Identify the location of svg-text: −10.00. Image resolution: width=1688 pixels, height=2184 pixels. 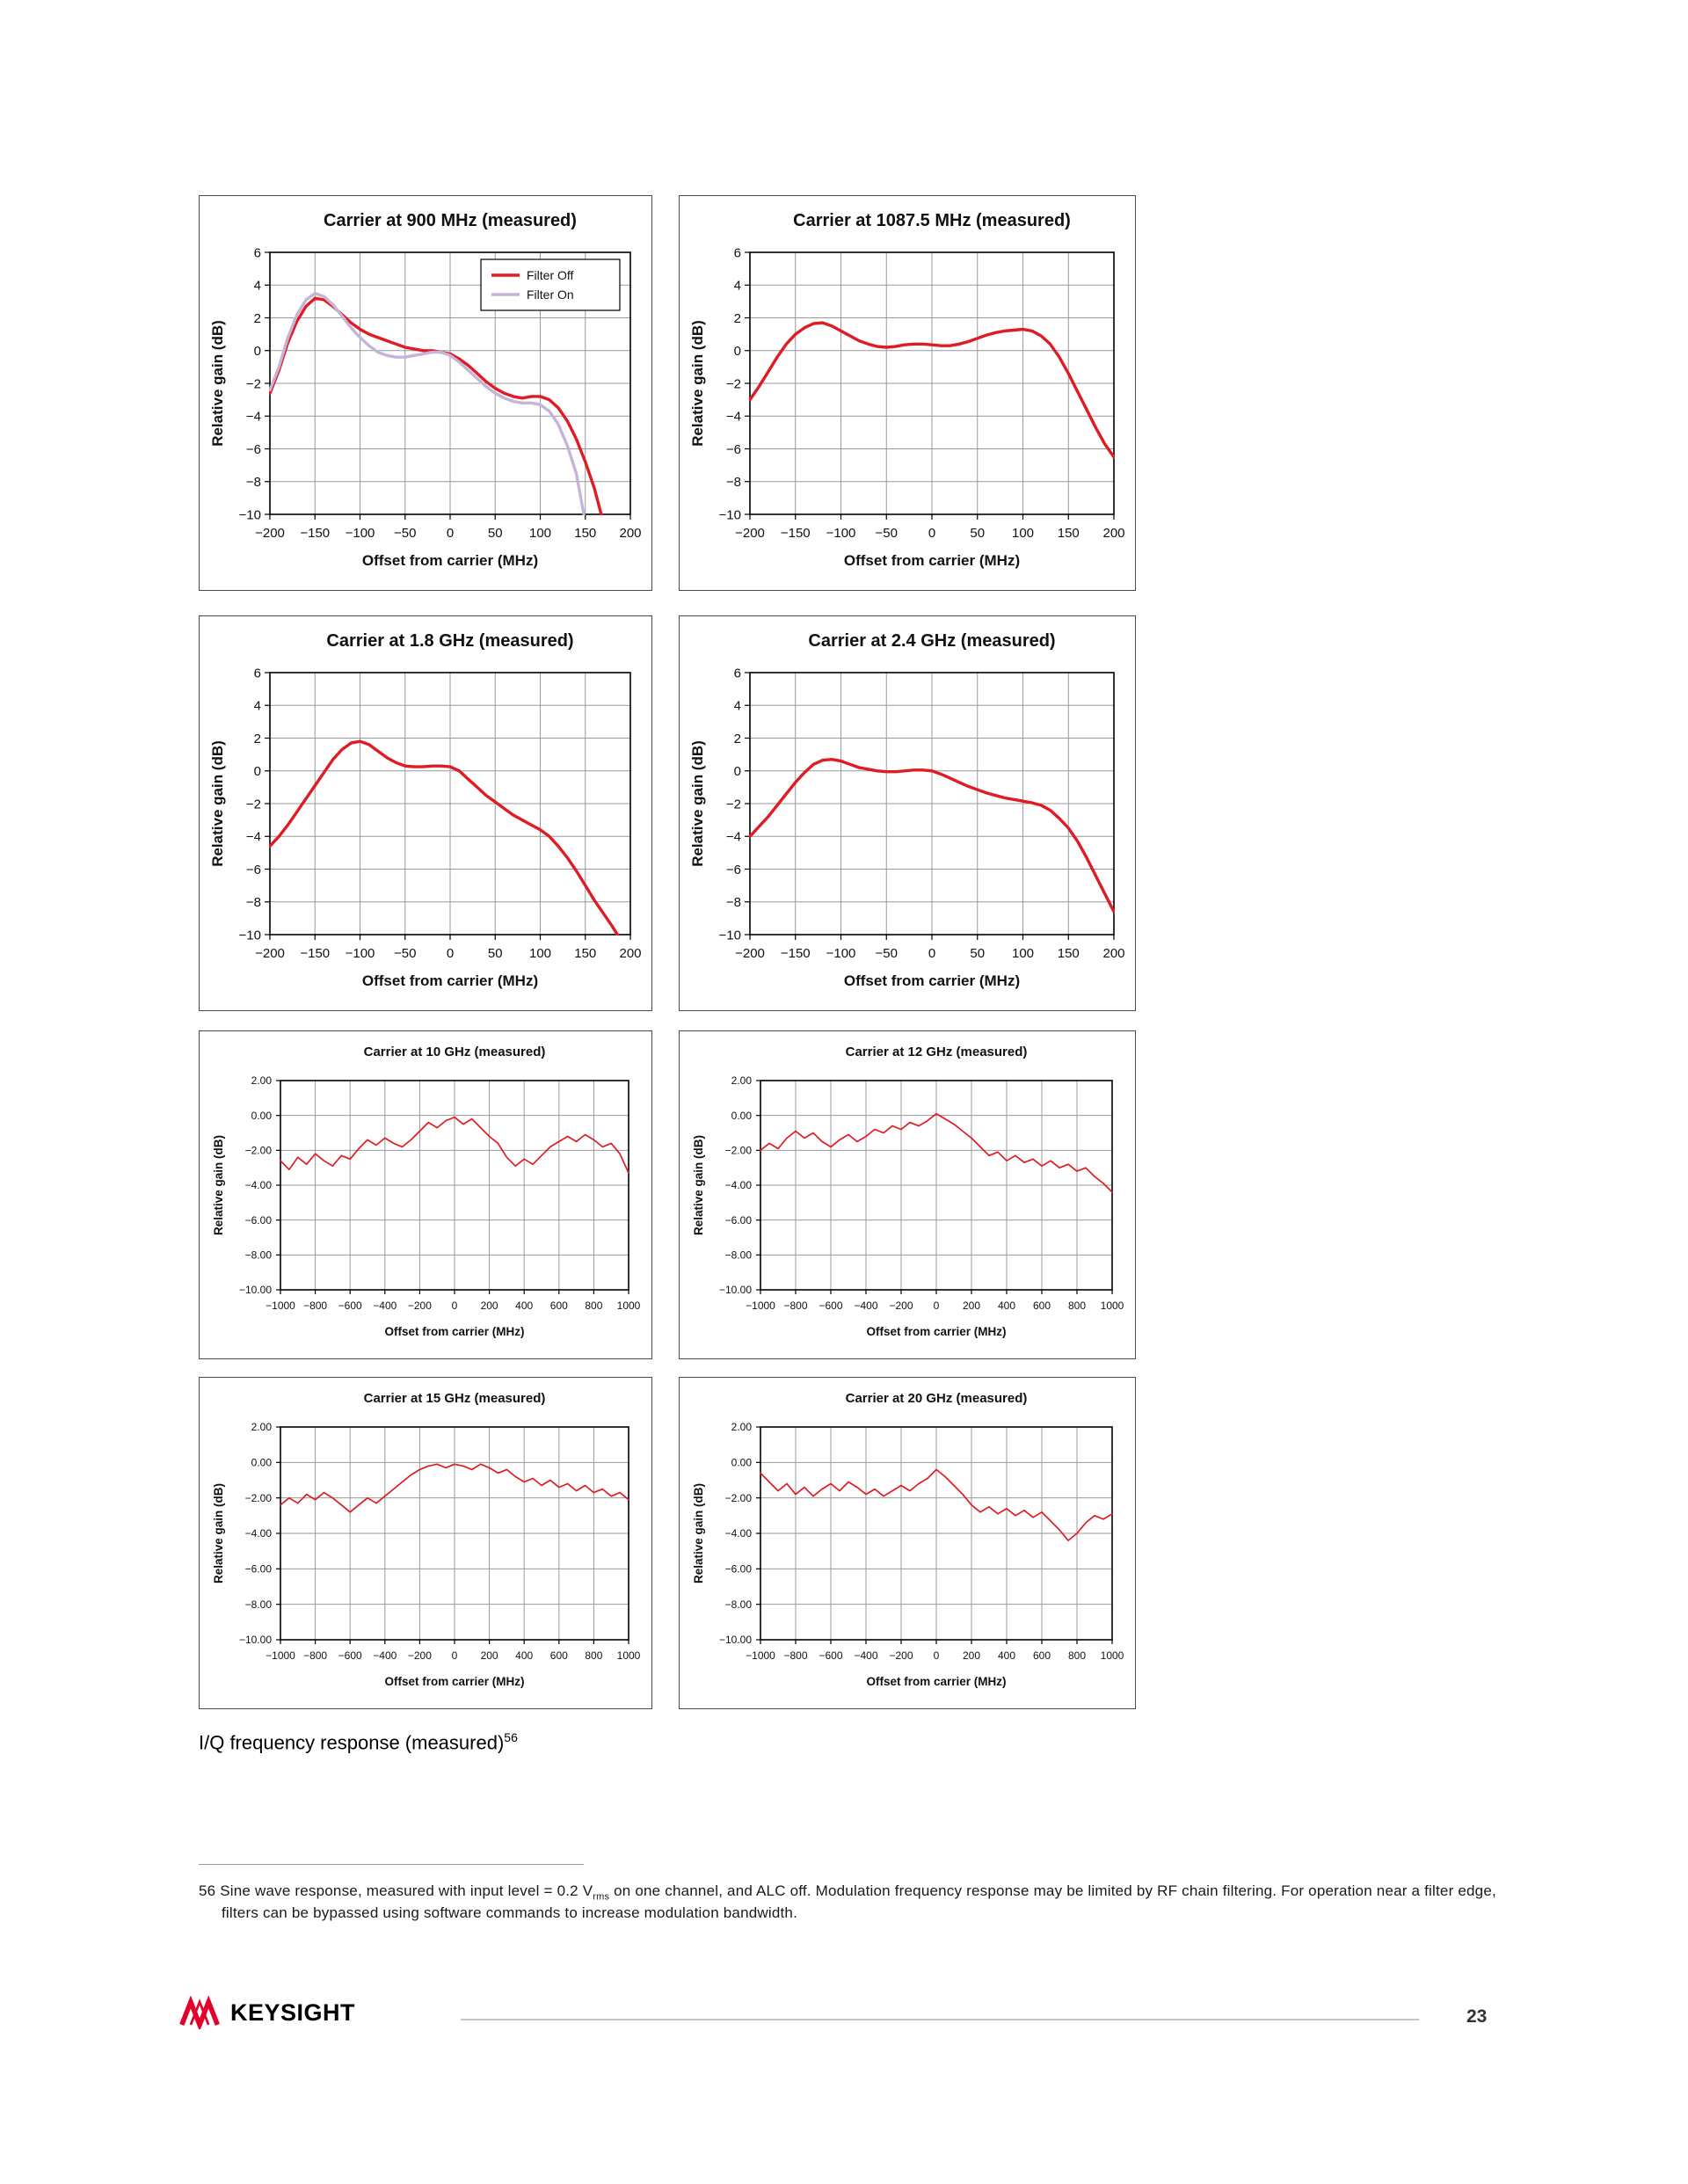
(255, 1290).